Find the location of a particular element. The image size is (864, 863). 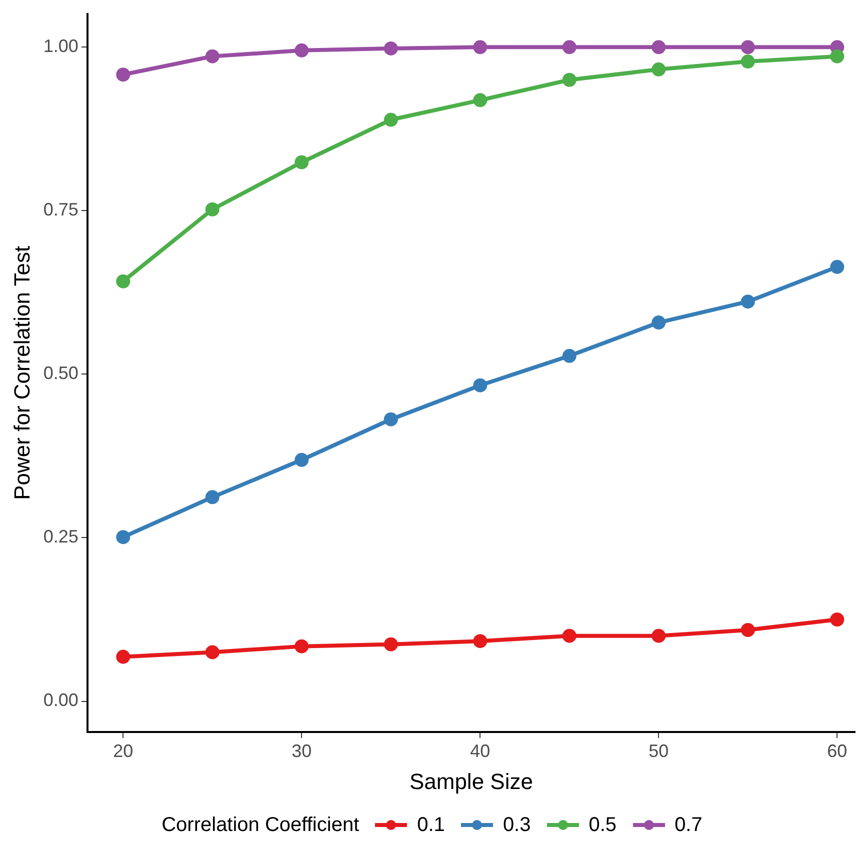

legend-label: 0.7 is located at coordinates (688, 825).